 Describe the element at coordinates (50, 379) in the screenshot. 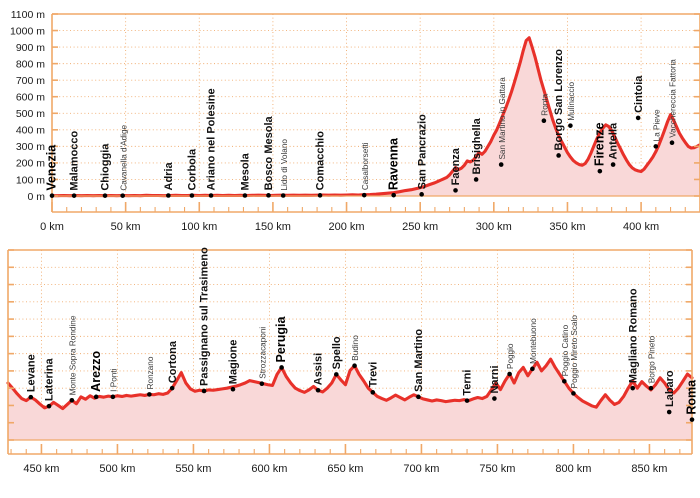

I see `city-label: Laterina` at that location.